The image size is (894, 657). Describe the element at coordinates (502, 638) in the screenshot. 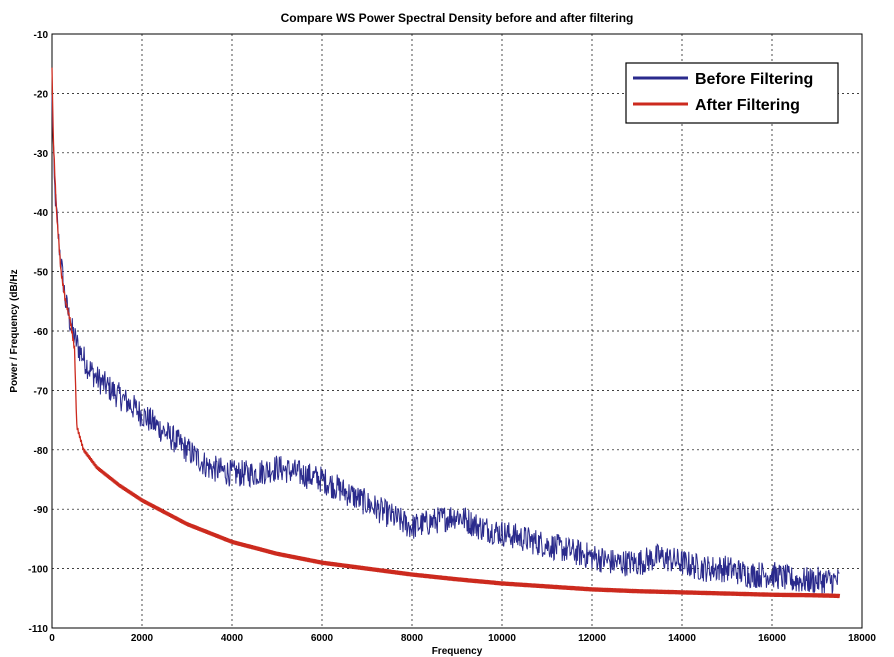

I see `x-tick-label: 10000` at that location.